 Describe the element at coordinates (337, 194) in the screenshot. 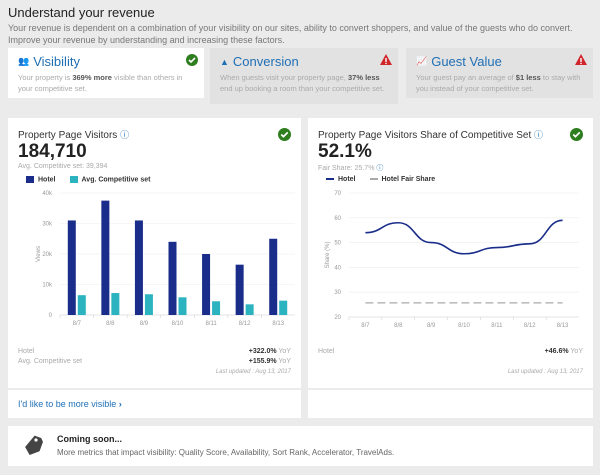

I see `y-tick-label: 70` at that location.